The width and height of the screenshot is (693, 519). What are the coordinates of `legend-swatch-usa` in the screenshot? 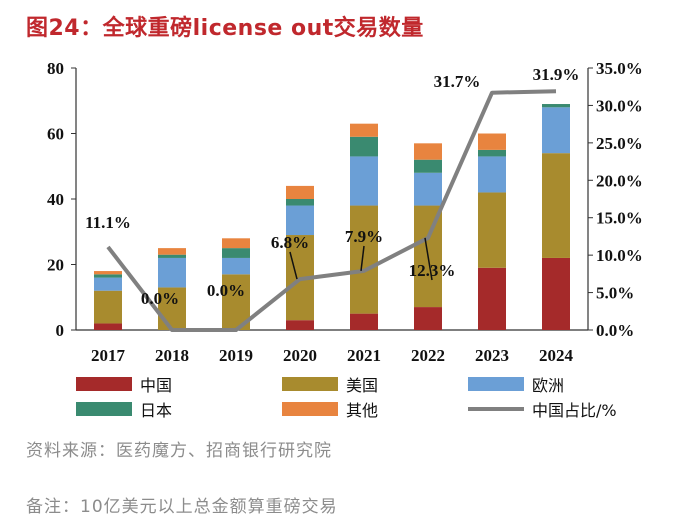 It's located at (310, 384).